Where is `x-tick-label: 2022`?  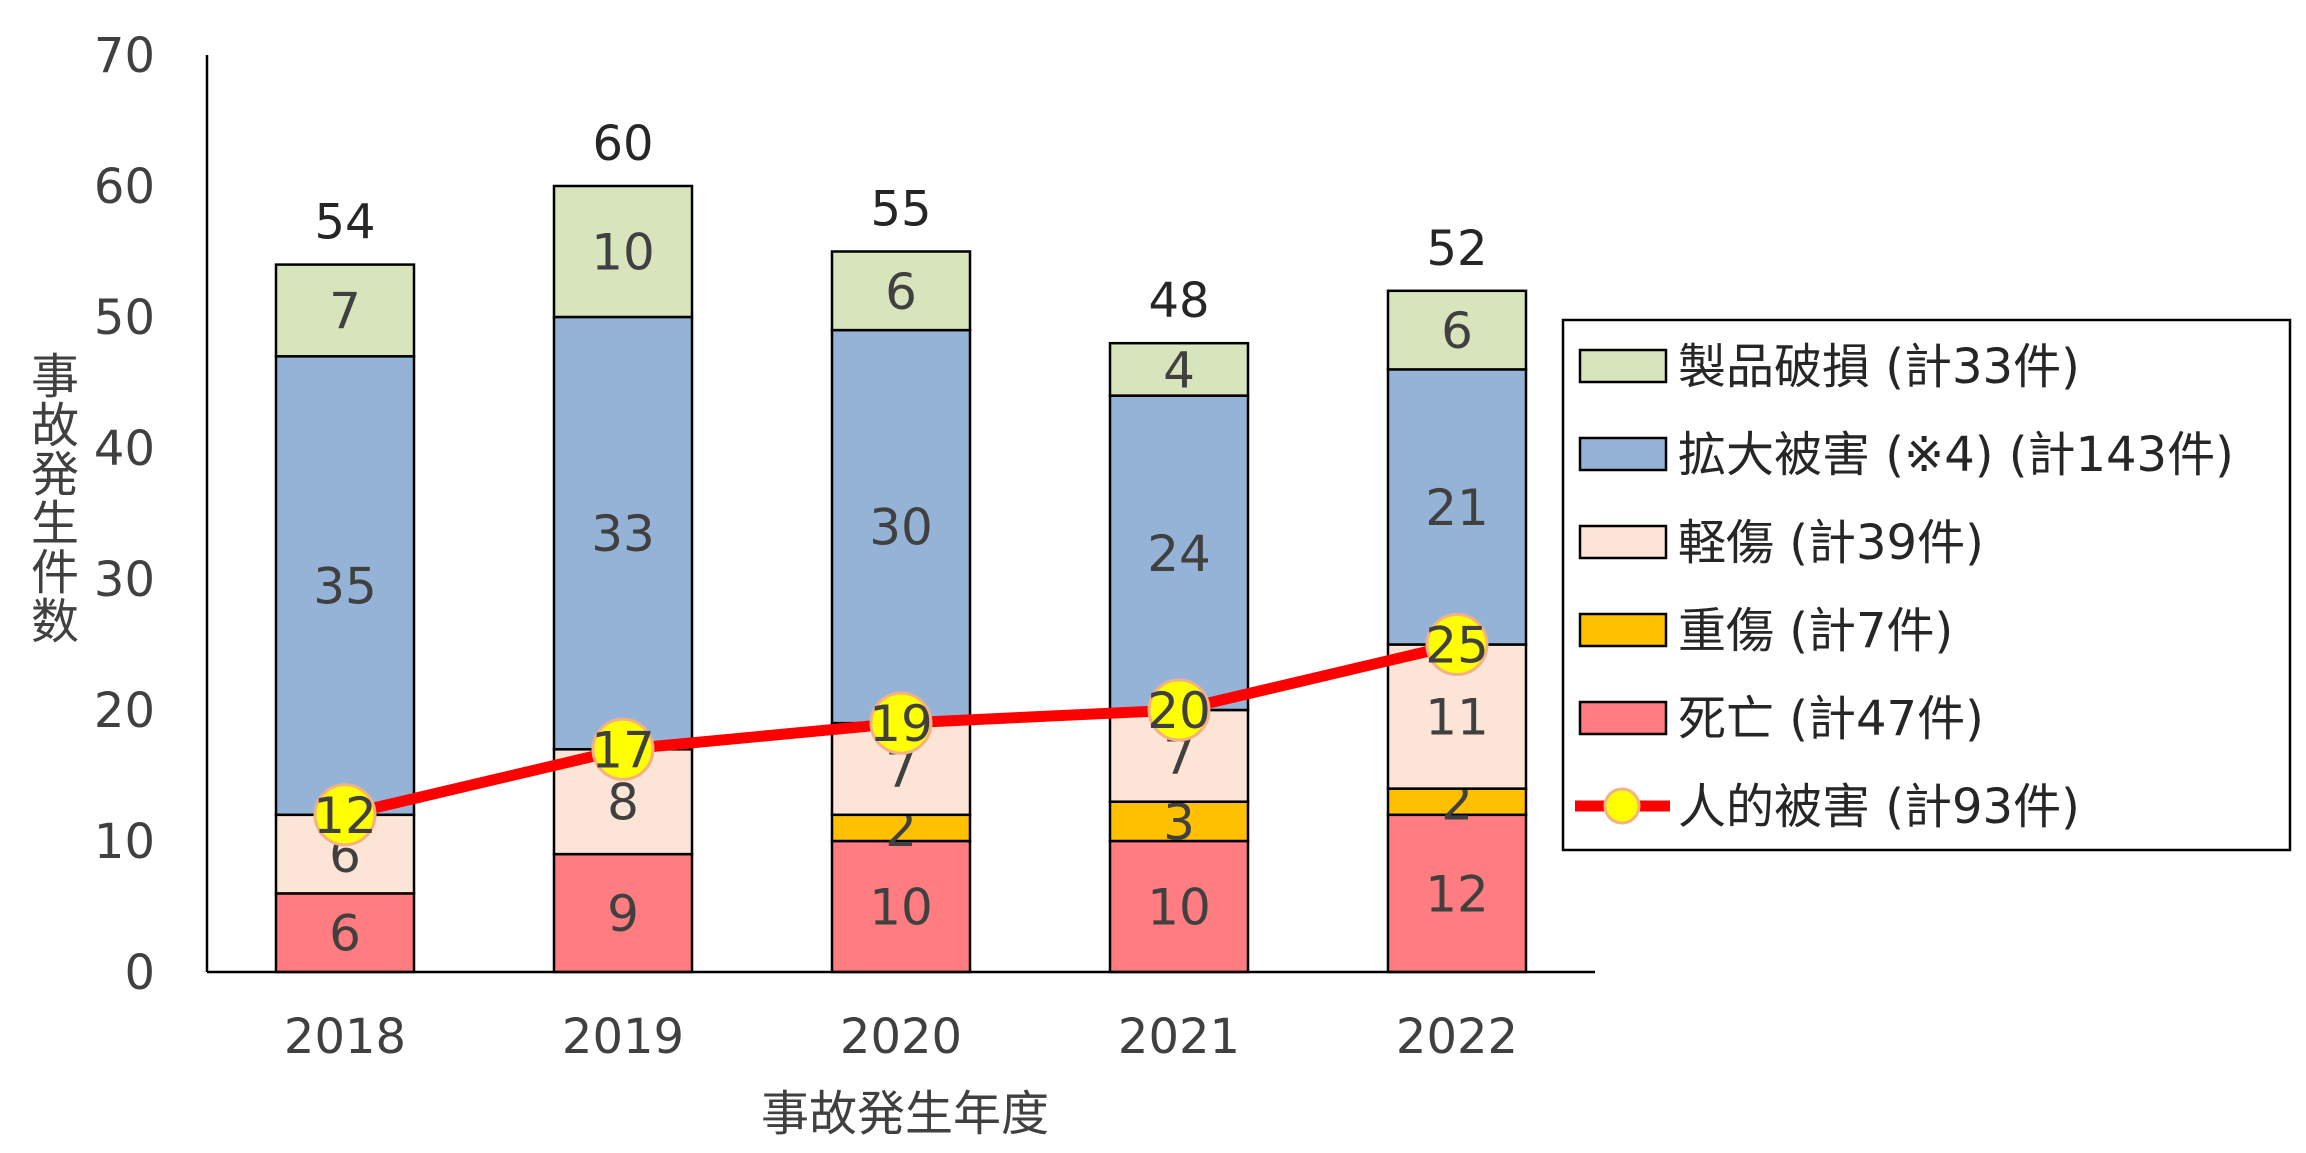 x-tick-label: 2022 is located at coordinates (1457, 1037).